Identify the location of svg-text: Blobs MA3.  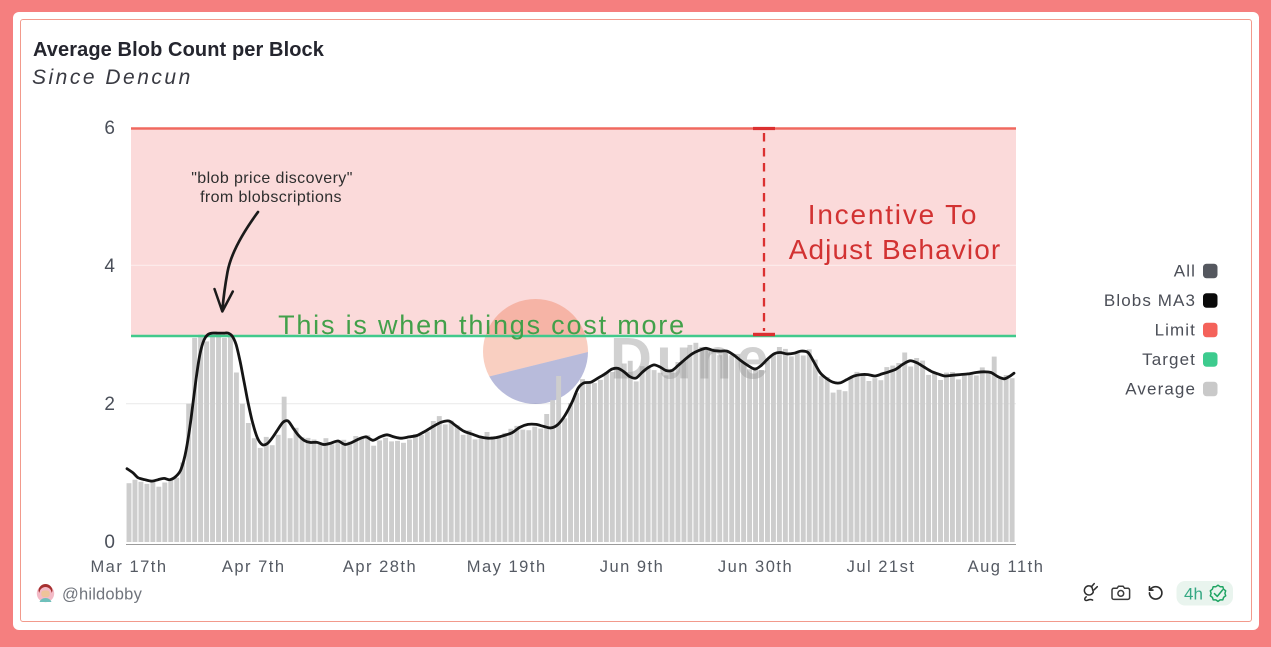
(1150, 300).